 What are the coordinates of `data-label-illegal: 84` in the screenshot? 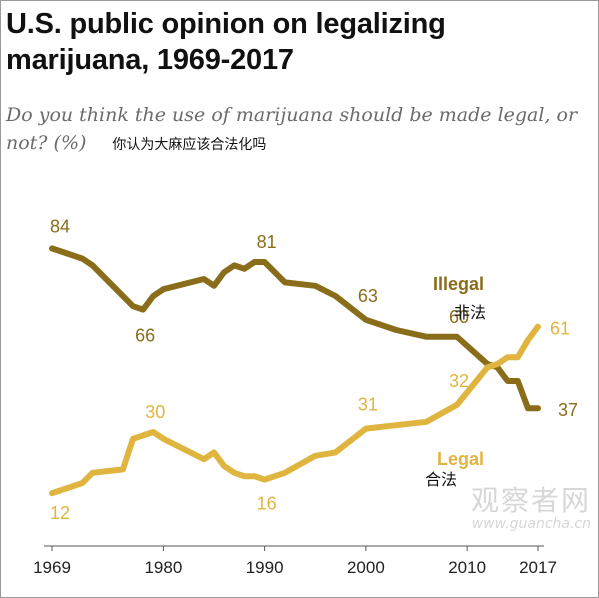 It's located at (60, 226).